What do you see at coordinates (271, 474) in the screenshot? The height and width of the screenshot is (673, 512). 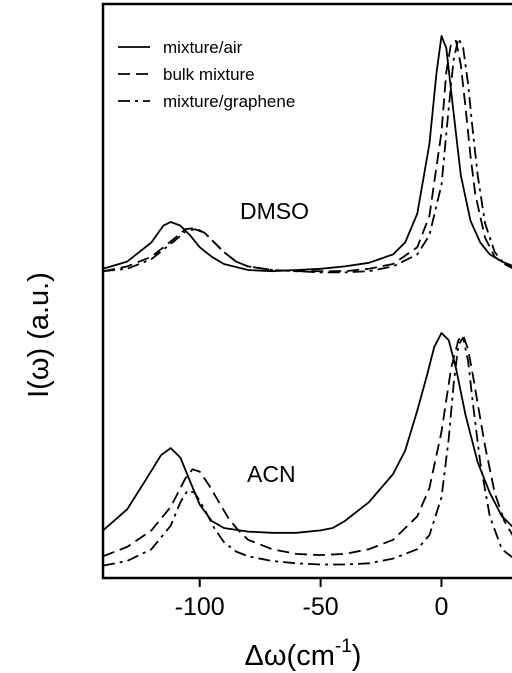 I see `annotation-acn: ACN` at bounding box center [271, 474].